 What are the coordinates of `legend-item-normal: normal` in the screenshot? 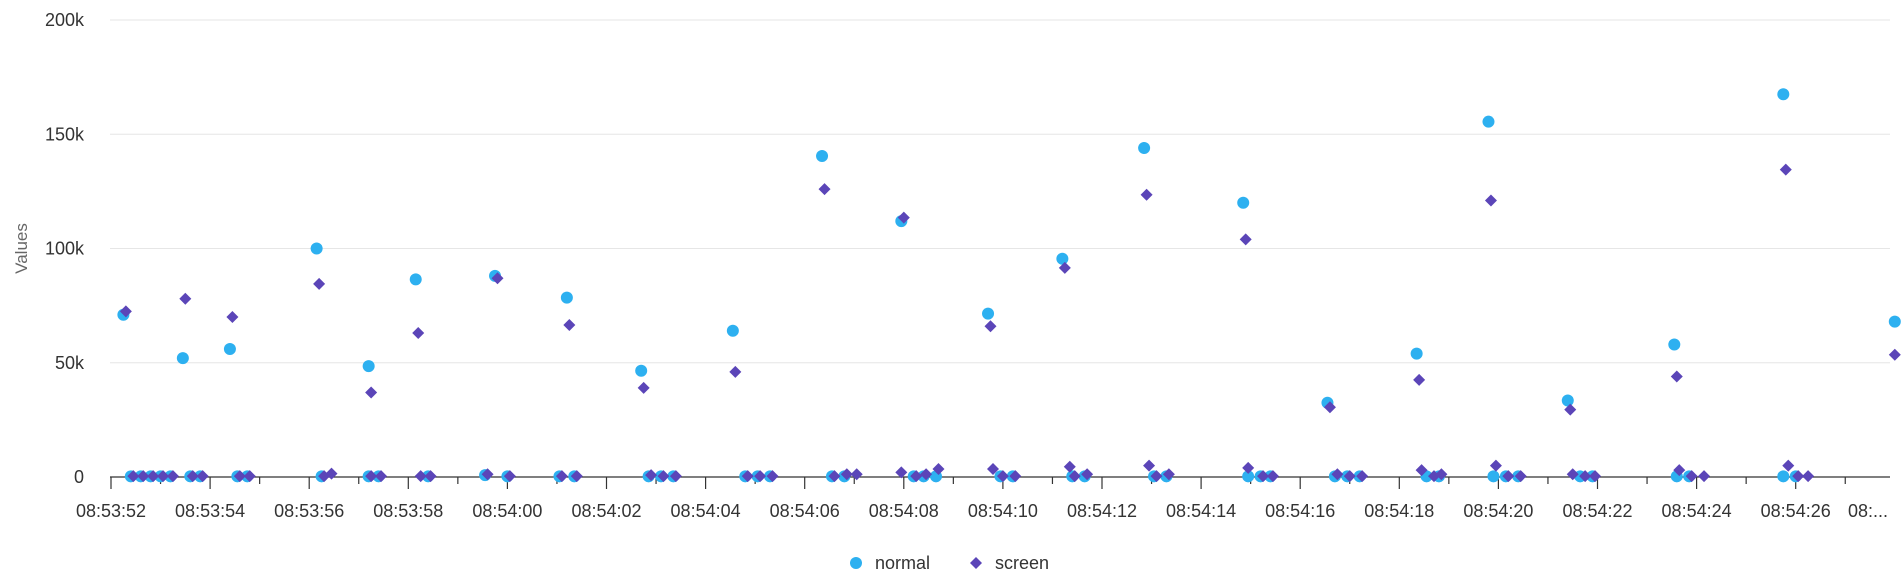 It's located at (890, 563).